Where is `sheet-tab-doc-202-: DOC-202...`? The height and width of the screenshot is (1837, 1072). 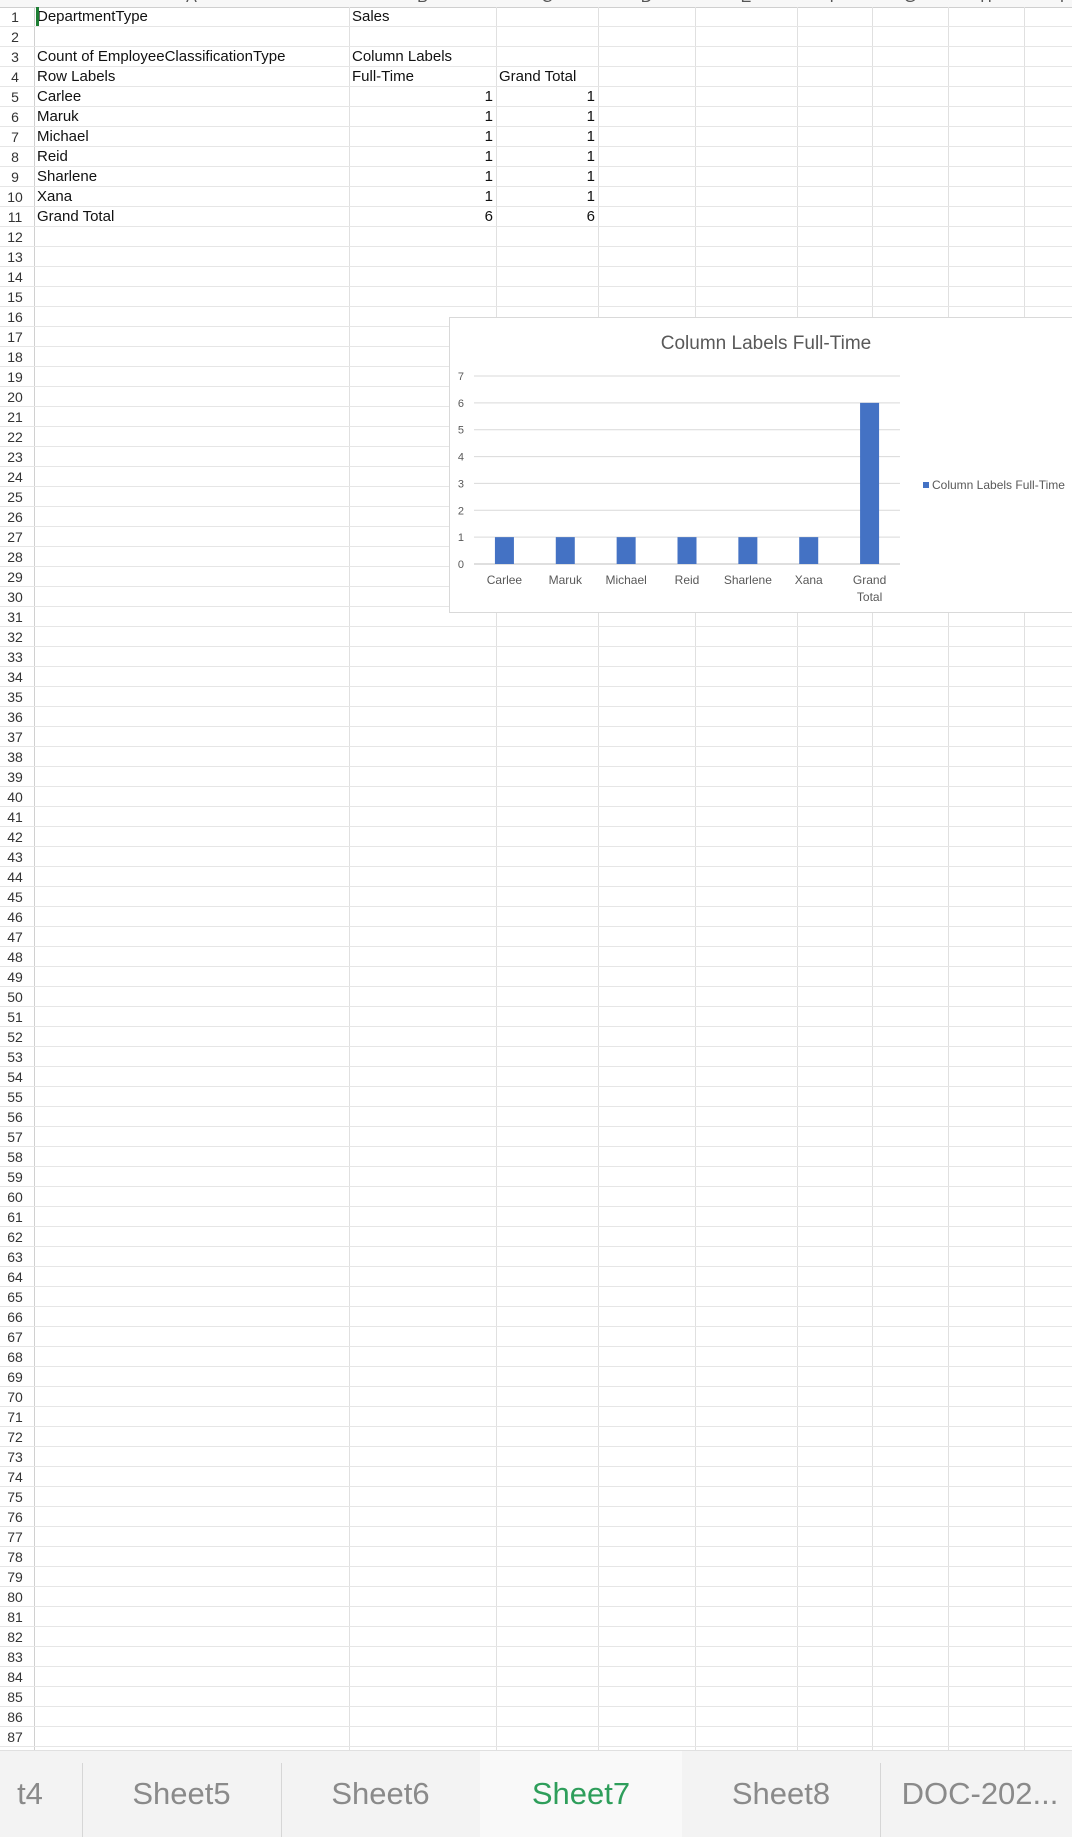
sheet-tab-doc-202-: DOC-202... is located at coordinates (980, 1793).